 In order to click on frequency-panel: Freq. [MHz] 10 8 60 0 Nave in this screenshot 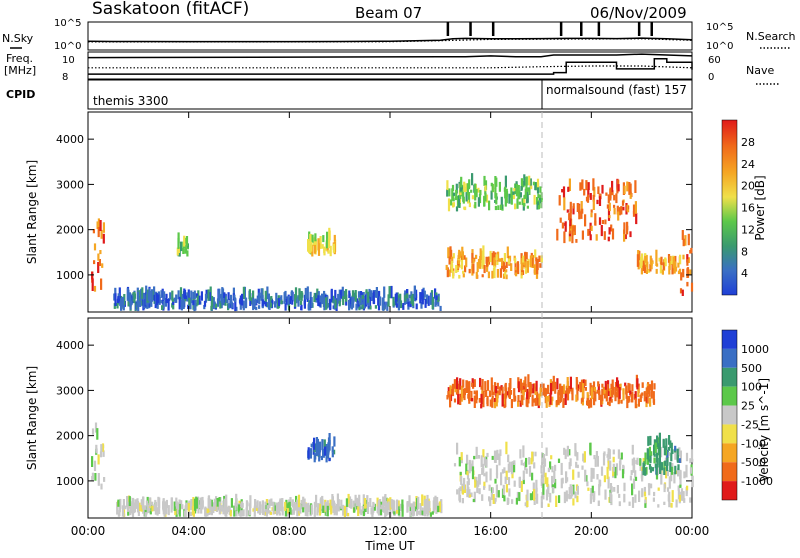, I will do `click(392, 68)`.